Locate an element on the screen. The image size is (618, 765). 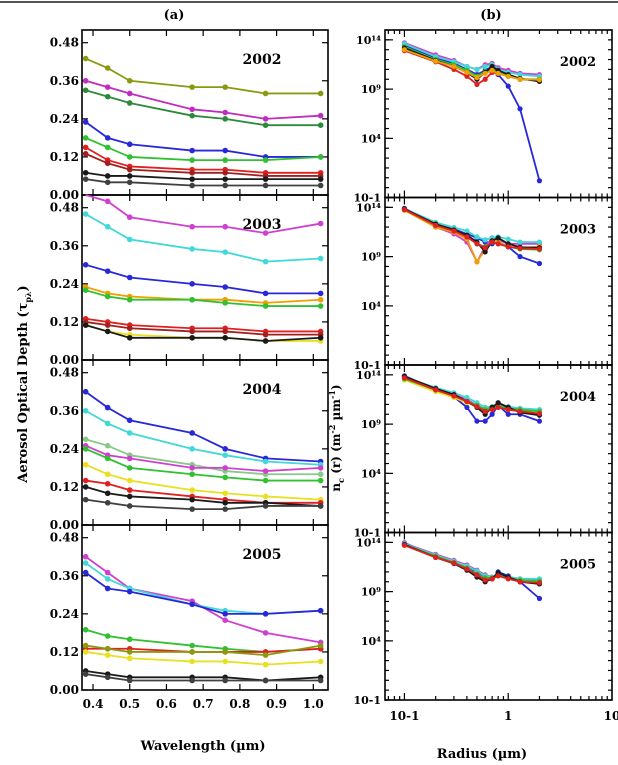
year-label: 2003 is located at coordinates (578, 230).